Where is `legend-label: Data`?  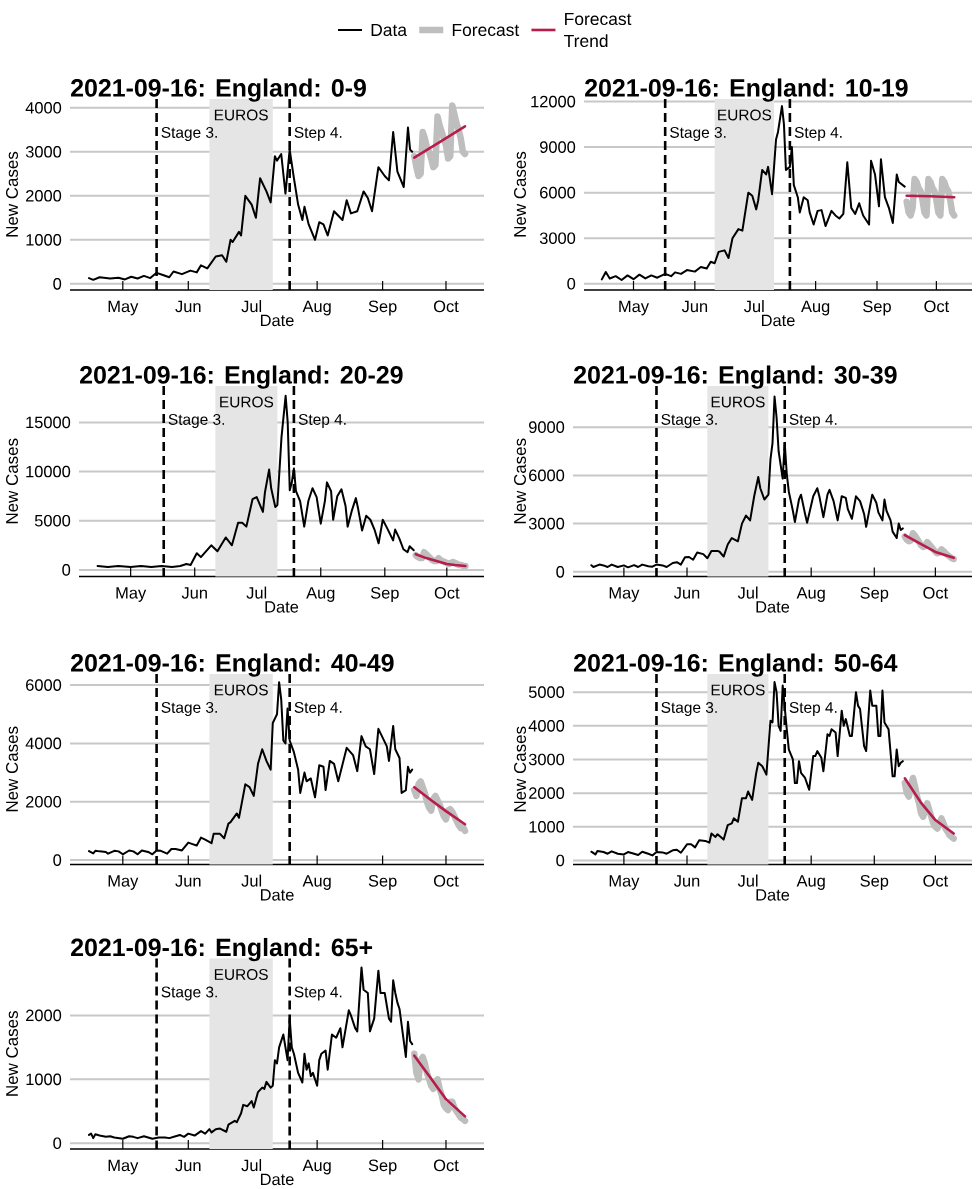 legend-label: Data is located at coordinates (389, 30).